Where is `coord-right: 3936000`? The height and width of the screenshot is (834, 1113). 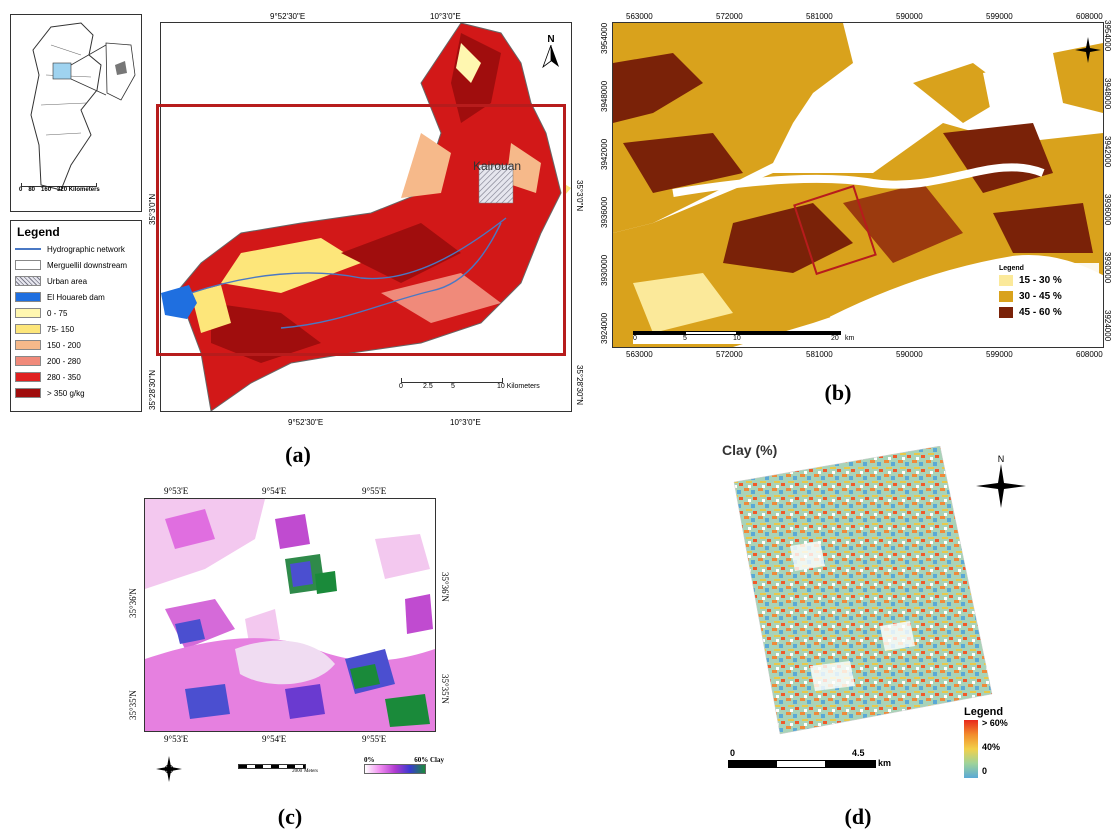 coord-right: 3936000 is located at coordinates (1107, 210).